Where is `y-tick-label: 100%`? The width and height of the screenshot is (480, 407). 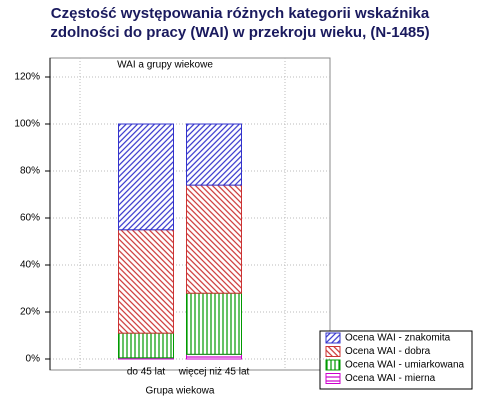
y-tick-label: 100% is located at coordinates (27, 124).